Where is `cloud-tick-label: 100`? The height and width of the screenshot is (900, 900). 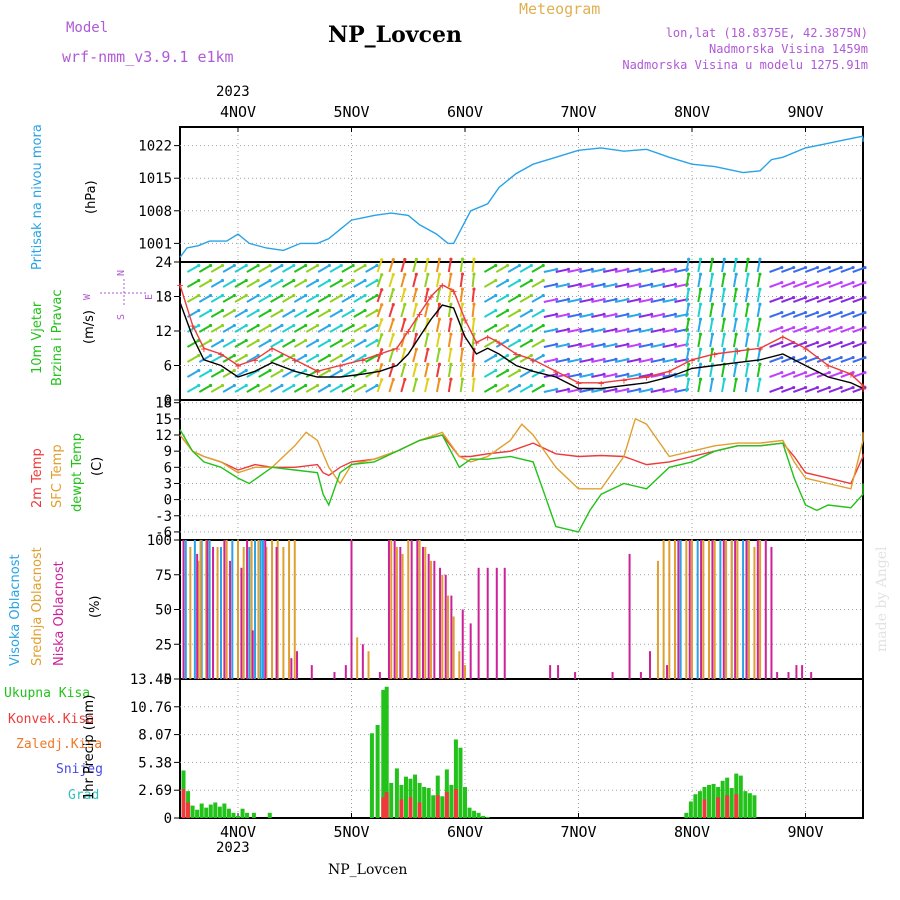
cloud-tick-label: 100 is located at coordinates (159, 541).